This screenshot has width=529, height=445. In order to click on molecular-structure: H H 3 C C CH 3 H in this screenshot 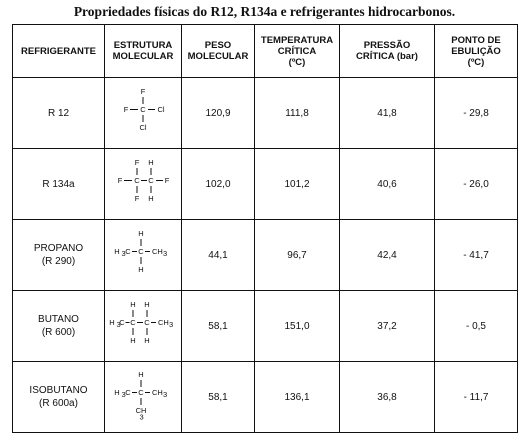, I will do `click(143, 255)`.